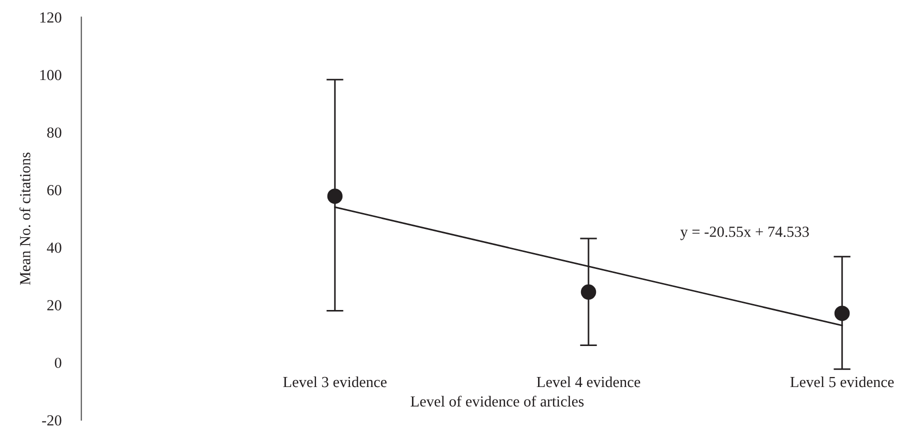 This screenshot has width=914, height=430. I want to click on x-tick-label: Level 5 evidence, so click(842, 382).